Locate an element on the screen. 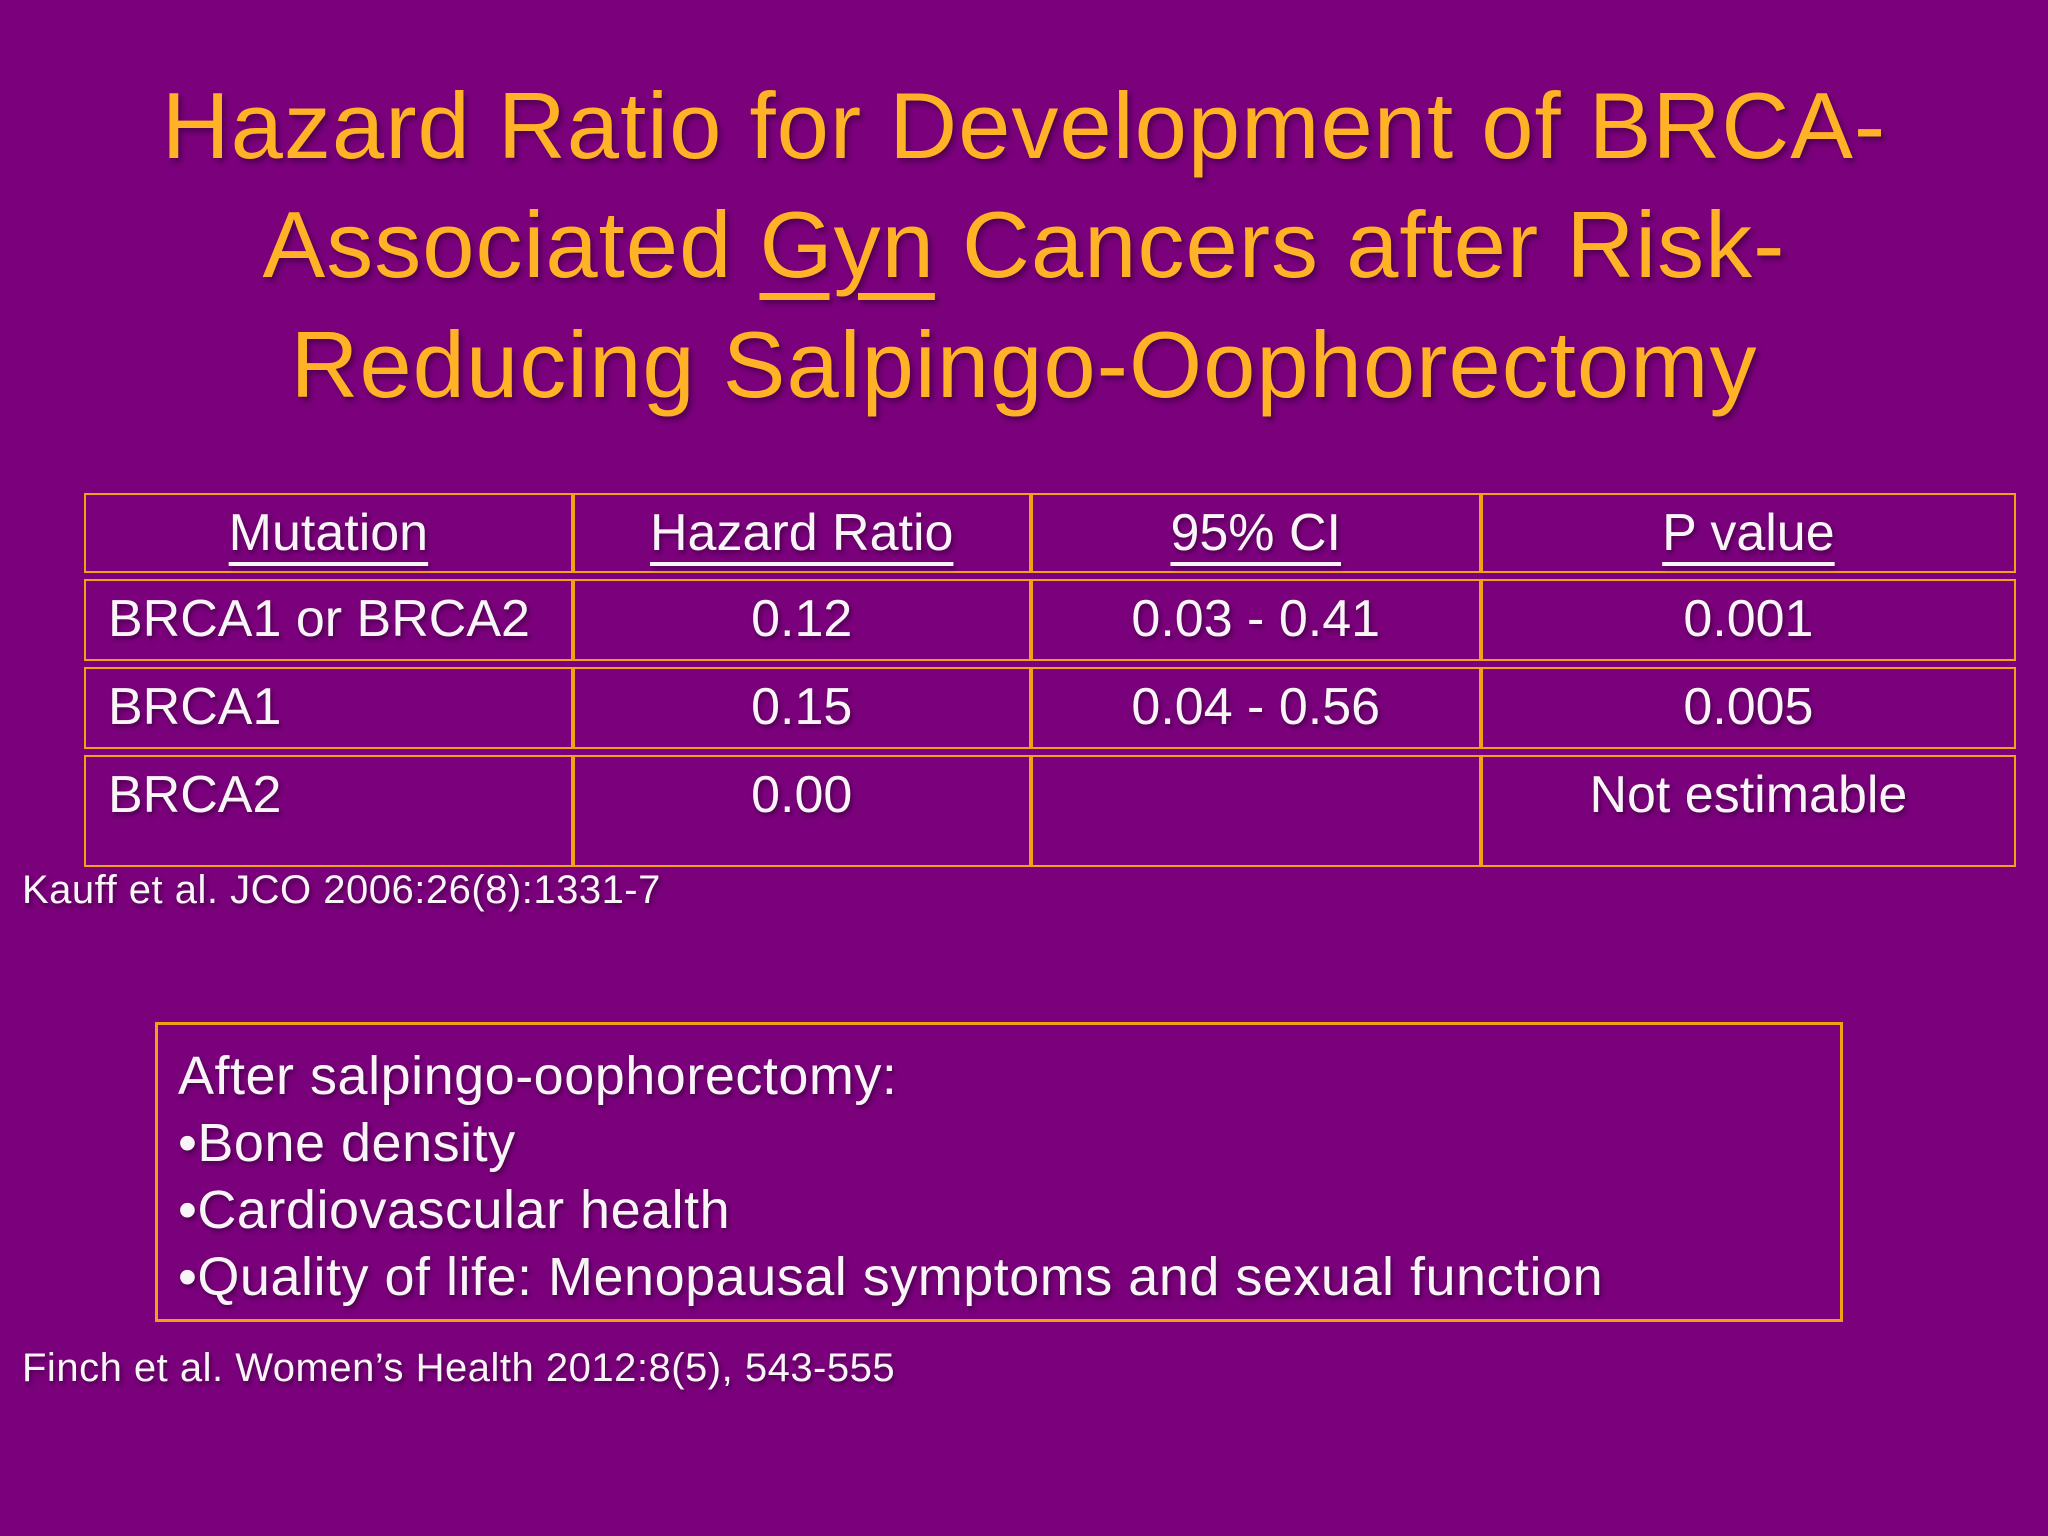  cell-p-value: Not estimable is located at coordinates (1748, 811).